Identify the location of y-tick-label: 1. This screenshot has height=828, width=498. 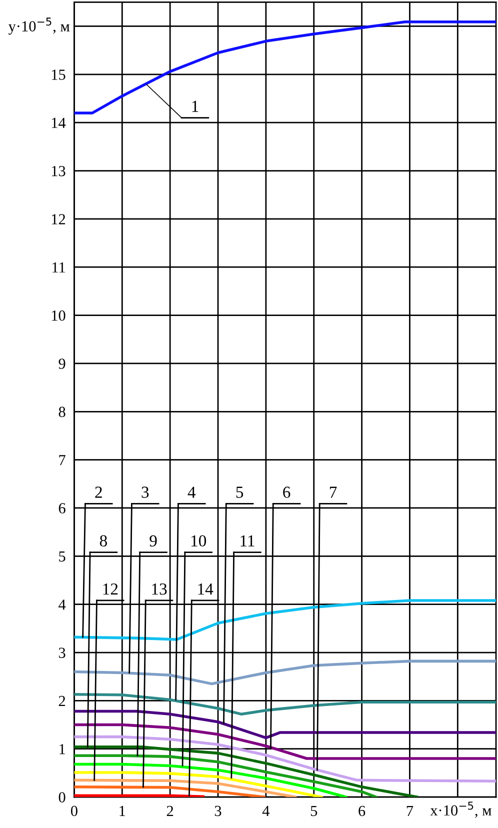
(62, 749).